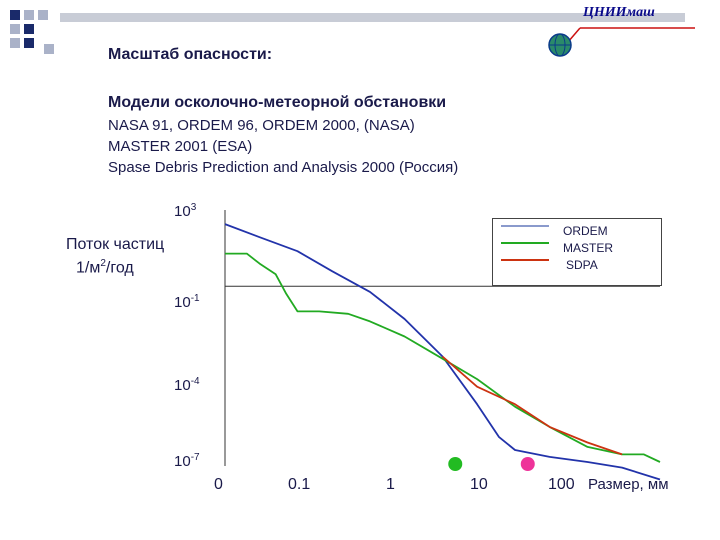  I want to click on y-axis-unit: 1/м2/год, so click(105, 267).